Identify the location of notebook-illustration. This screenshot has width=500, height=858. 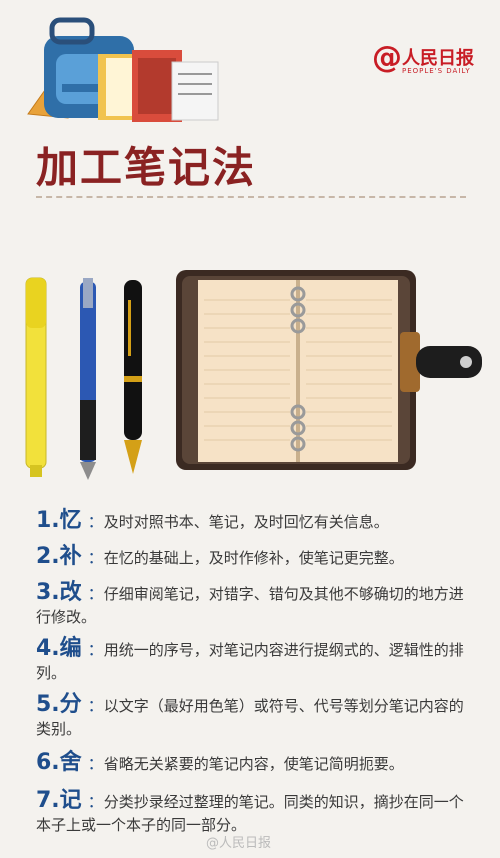
(329, 370).